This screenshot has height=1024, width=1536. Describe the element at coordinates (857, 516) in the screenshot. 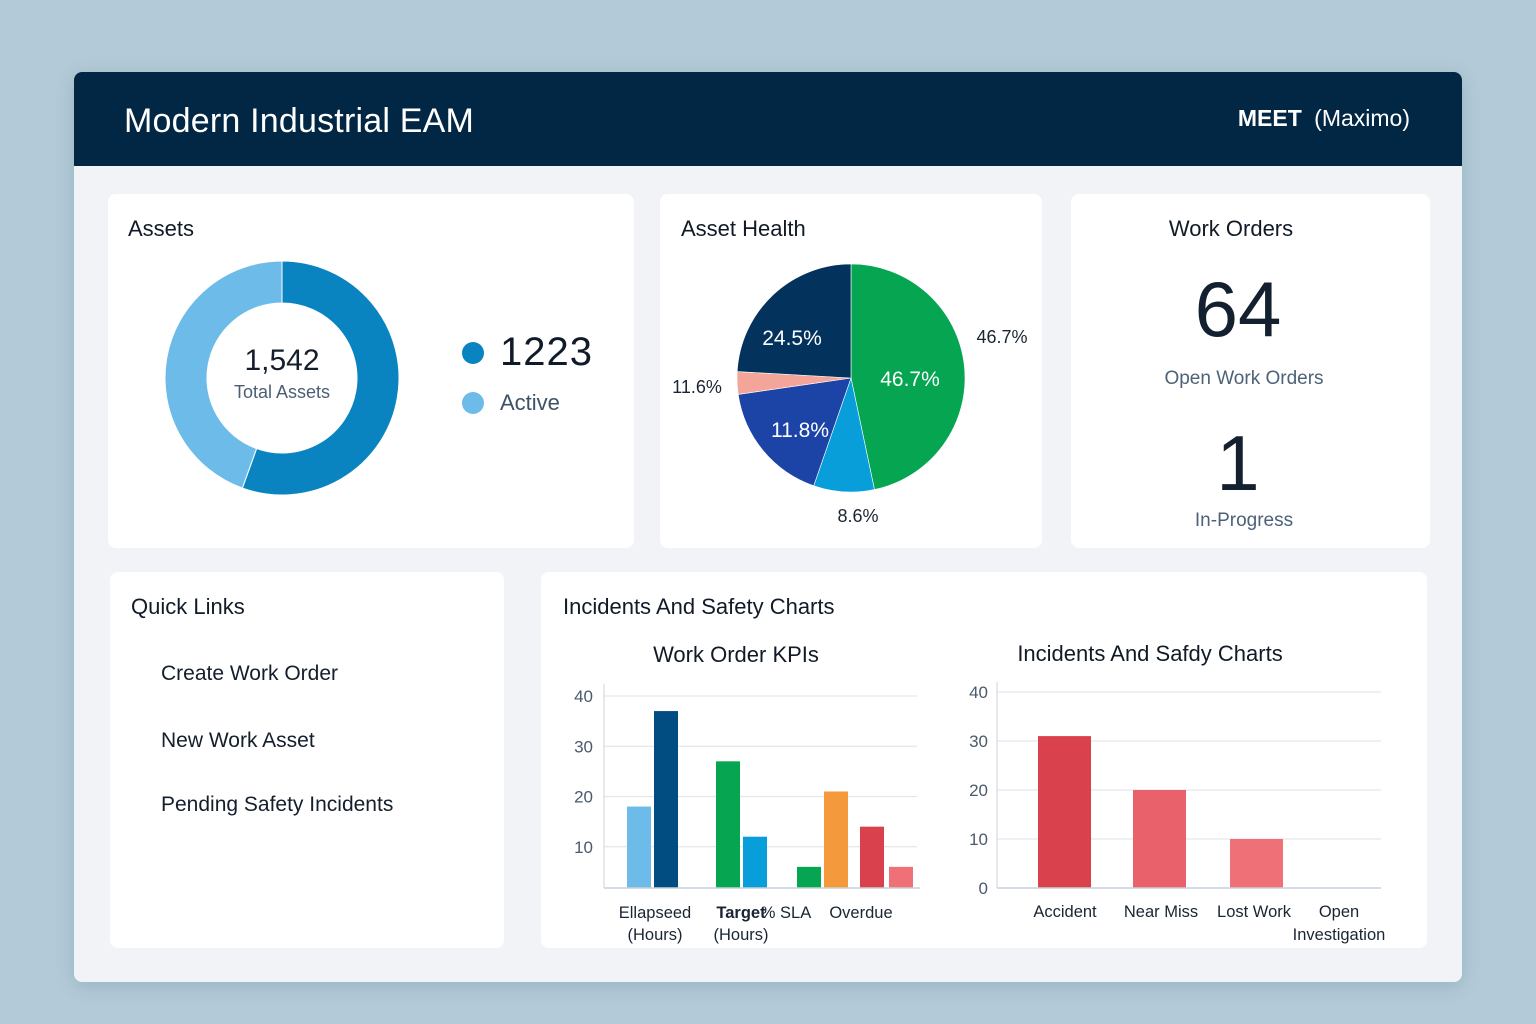

I see `pie-outer-label: 8.6%` at that location.